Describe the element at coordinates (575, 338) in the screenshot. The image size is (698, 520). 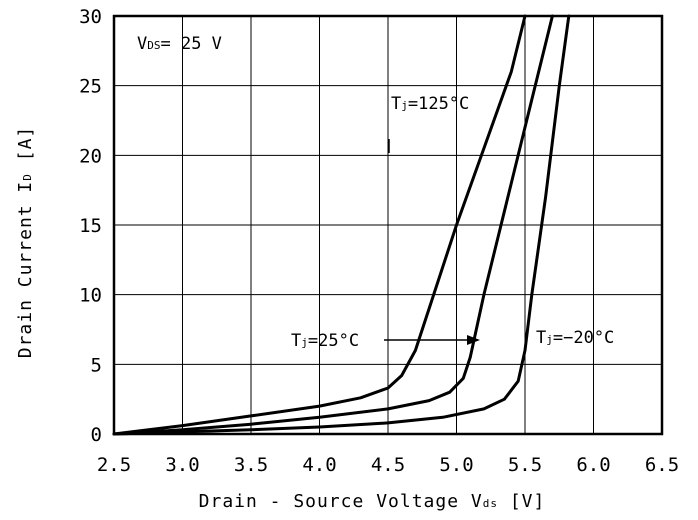
I see `series-label-tj-minus20: Tj=−20°C` at that location.